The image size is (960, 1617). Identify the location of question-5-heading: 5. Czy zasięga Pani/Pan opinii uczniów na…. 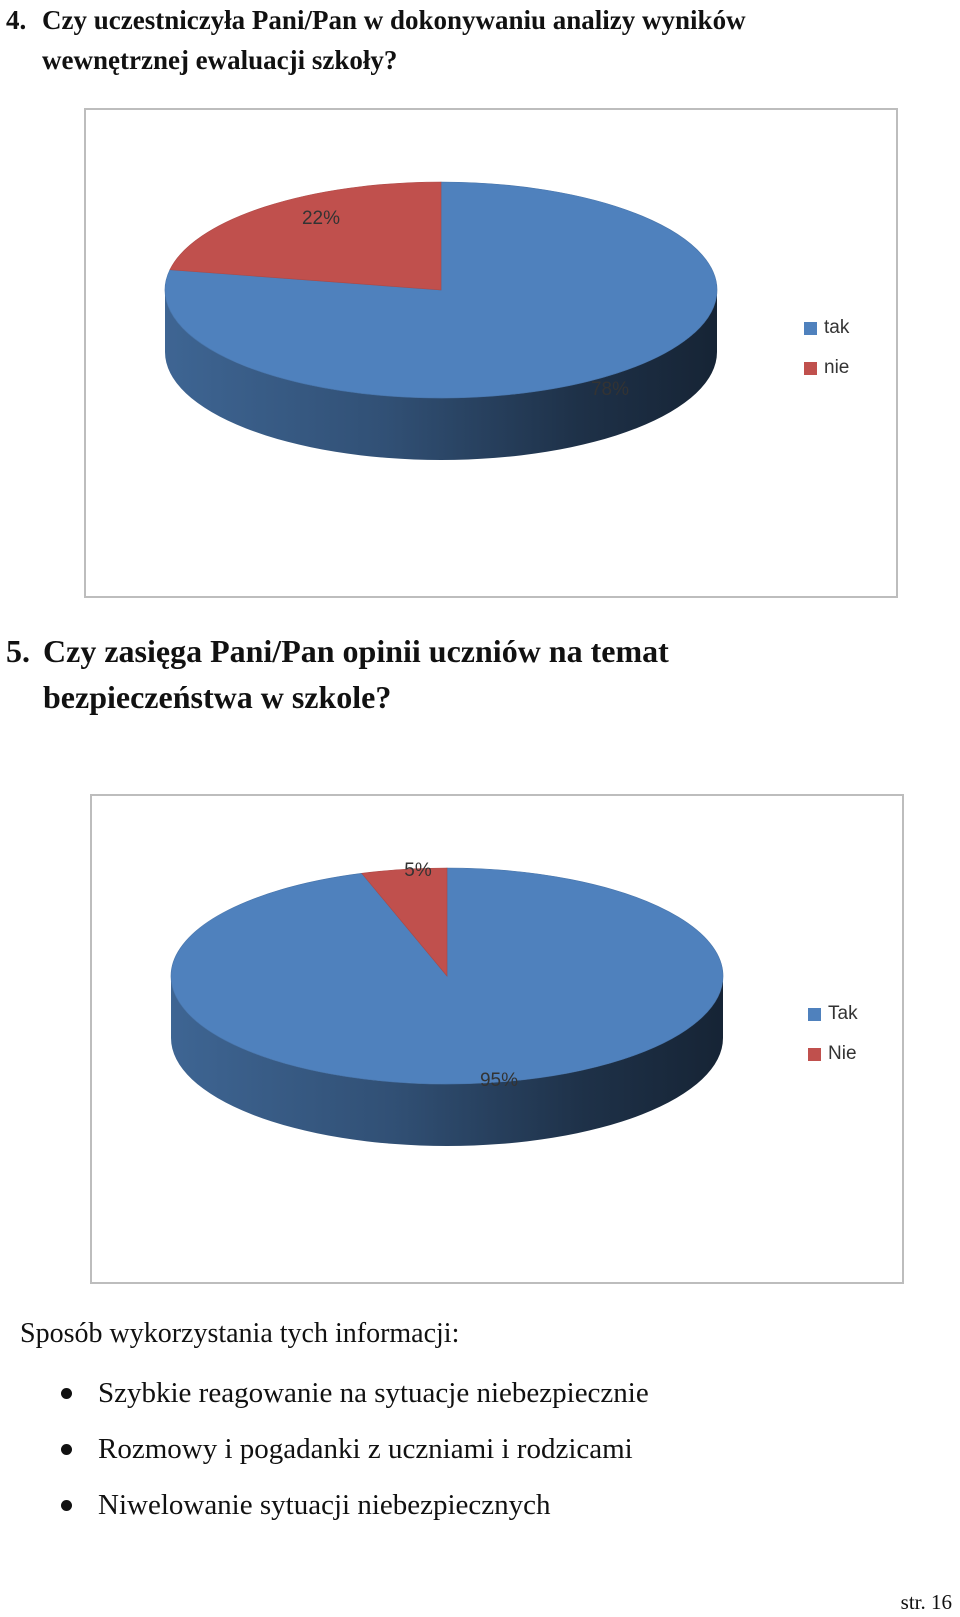
(476, 674).